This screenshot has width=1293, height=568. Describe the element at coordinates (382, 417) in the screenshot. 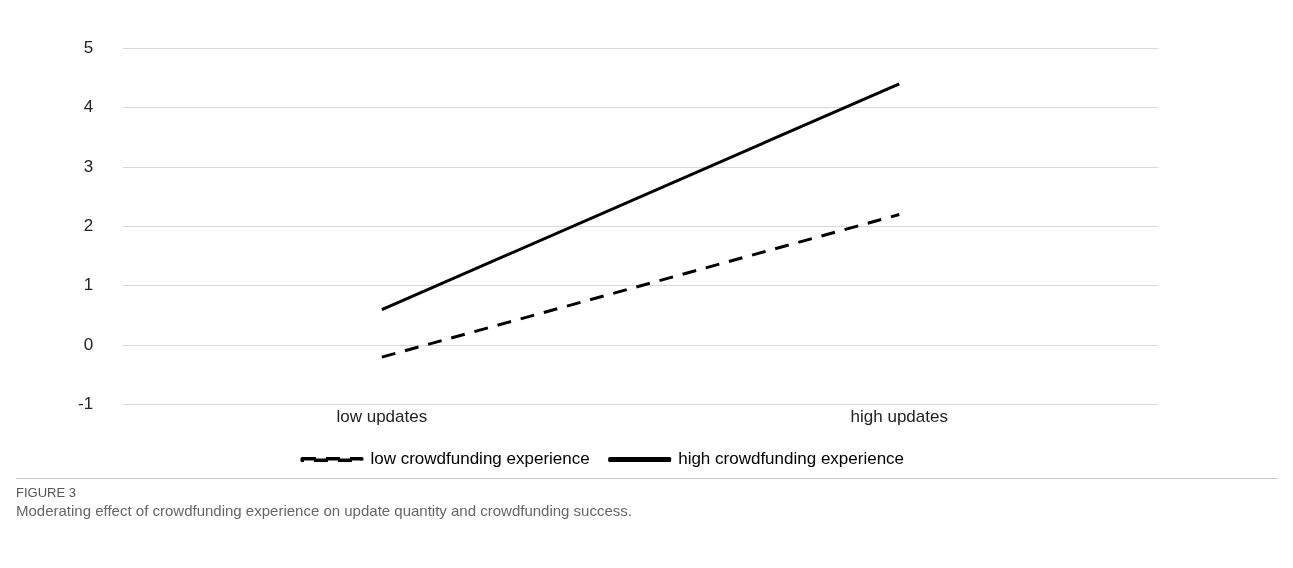

I see `x-tick-label: low updates` at that location.